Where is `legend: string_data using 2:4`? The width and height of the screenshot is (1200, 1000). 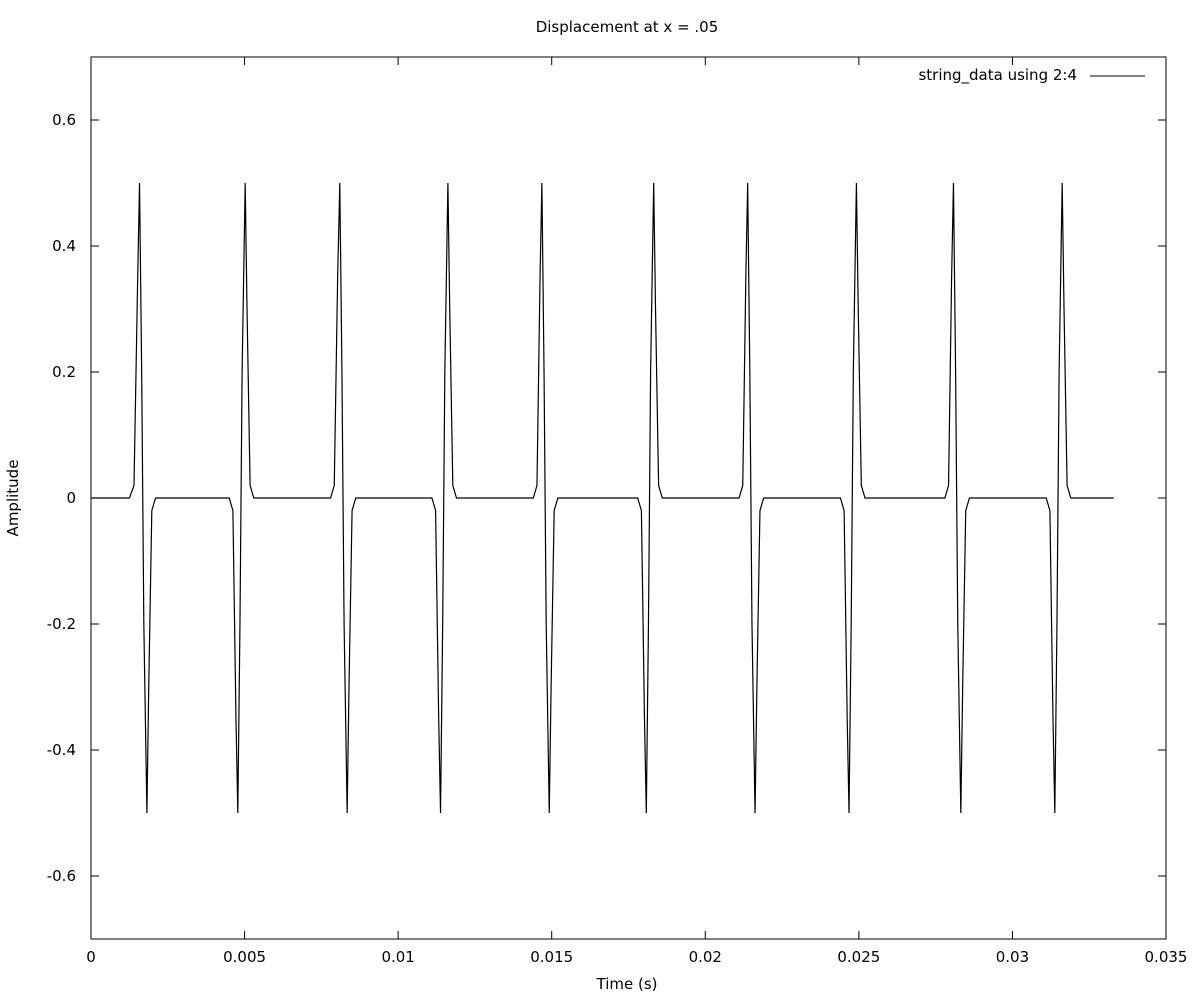
legend: string_data using 2:4 is located at coordinates (1031, 75).